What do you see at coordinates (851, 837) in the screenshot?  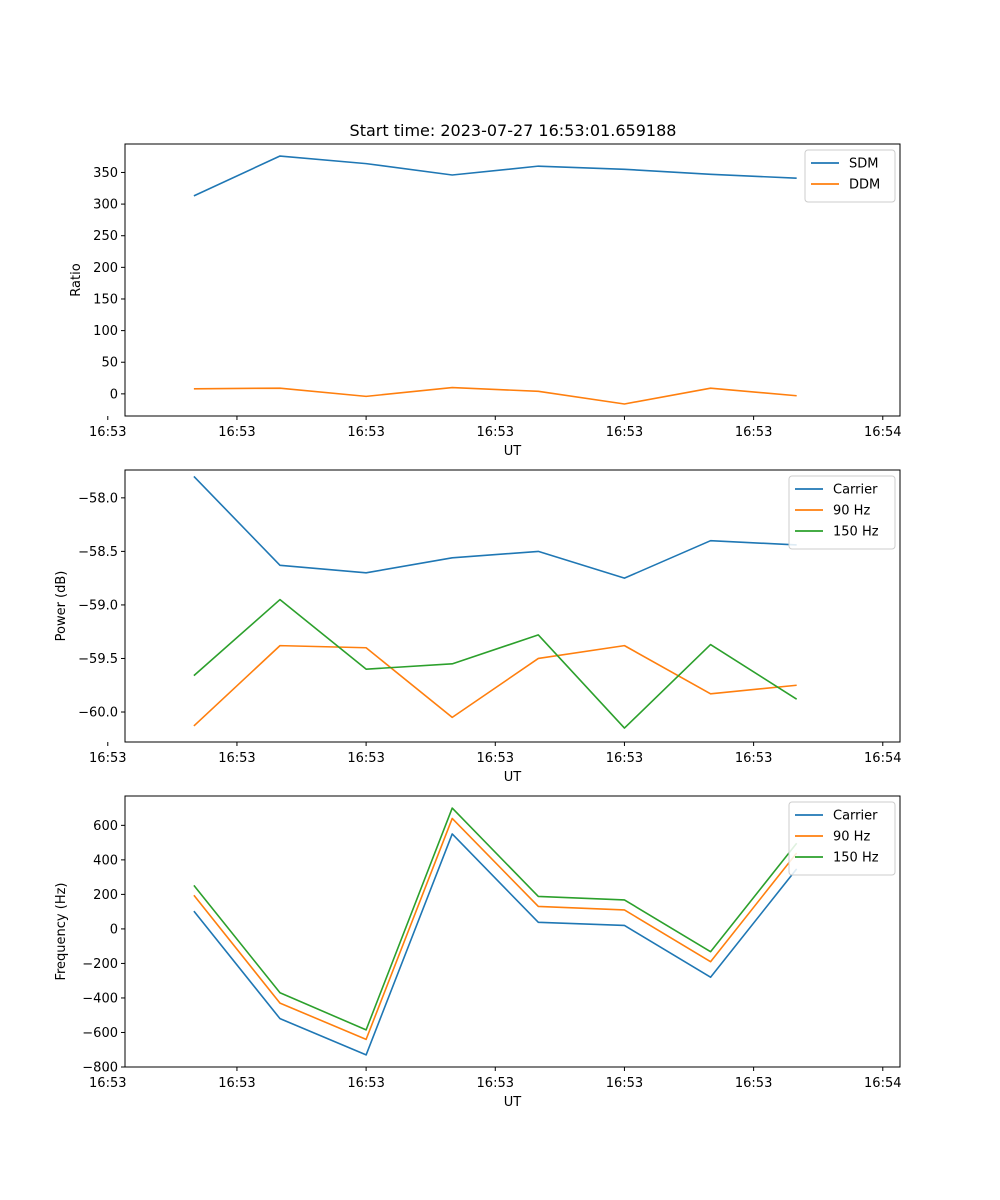 I see `frequency-legend-label-90-hz: 90 Hz` at bounding box center [851, 837].